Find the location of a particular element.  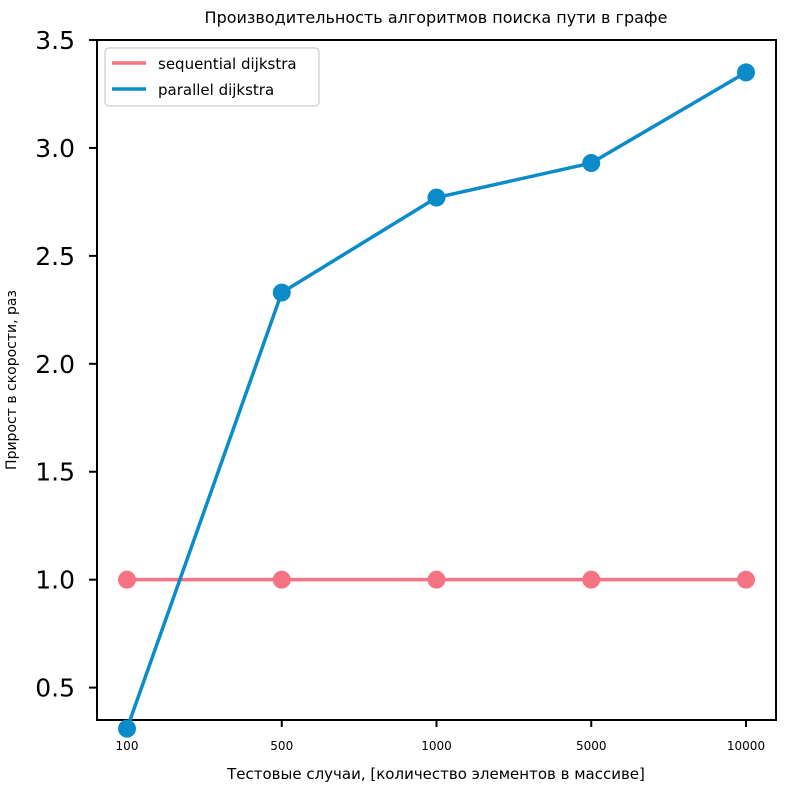

y-tick-label: 2.0 is located at coordinates (55, 364).